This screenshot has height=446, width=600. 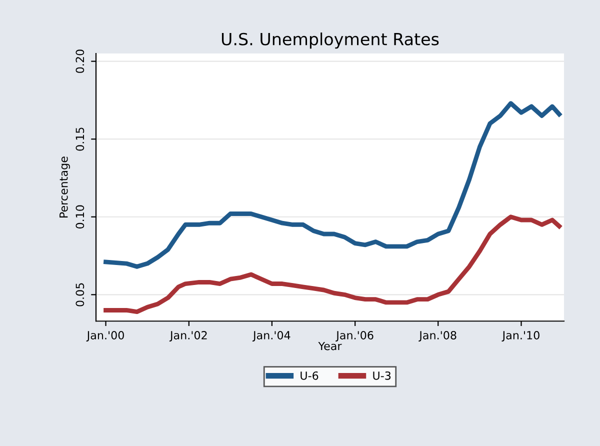 I want to click on y-tick-label: 0.20, so click(x=80, y=61).